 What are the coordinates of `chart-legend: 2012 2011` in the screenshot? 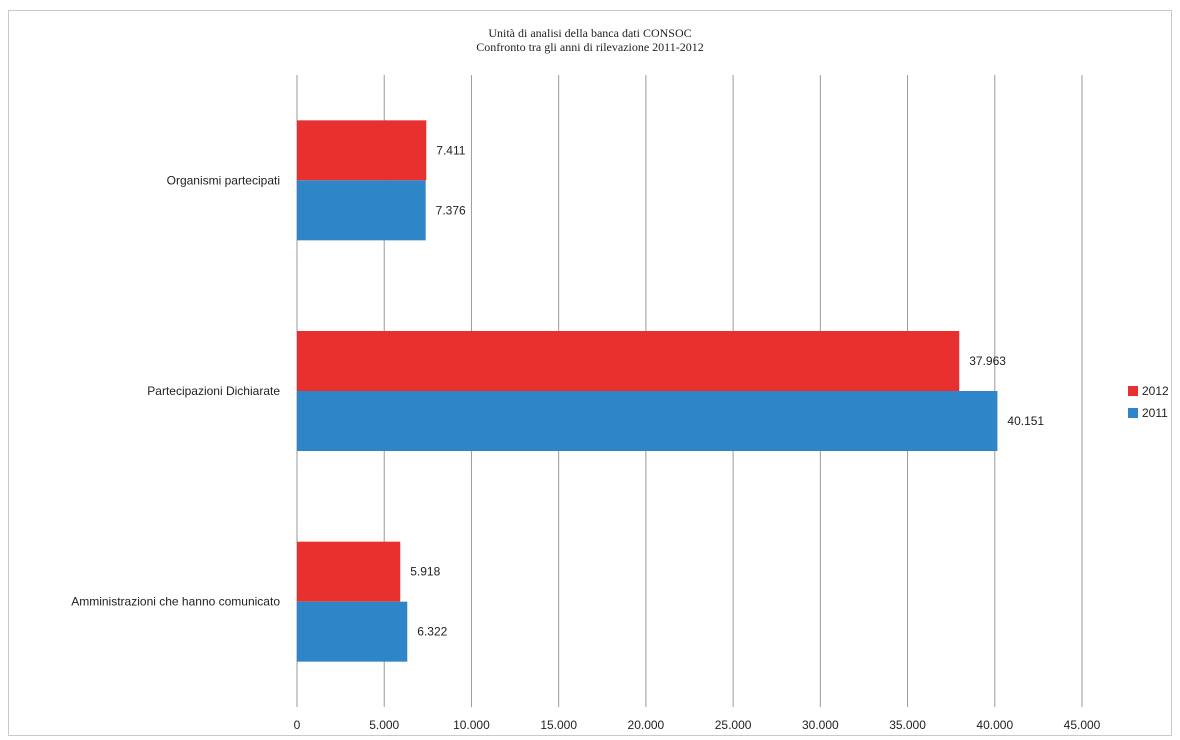 It's located at (1148, 402).